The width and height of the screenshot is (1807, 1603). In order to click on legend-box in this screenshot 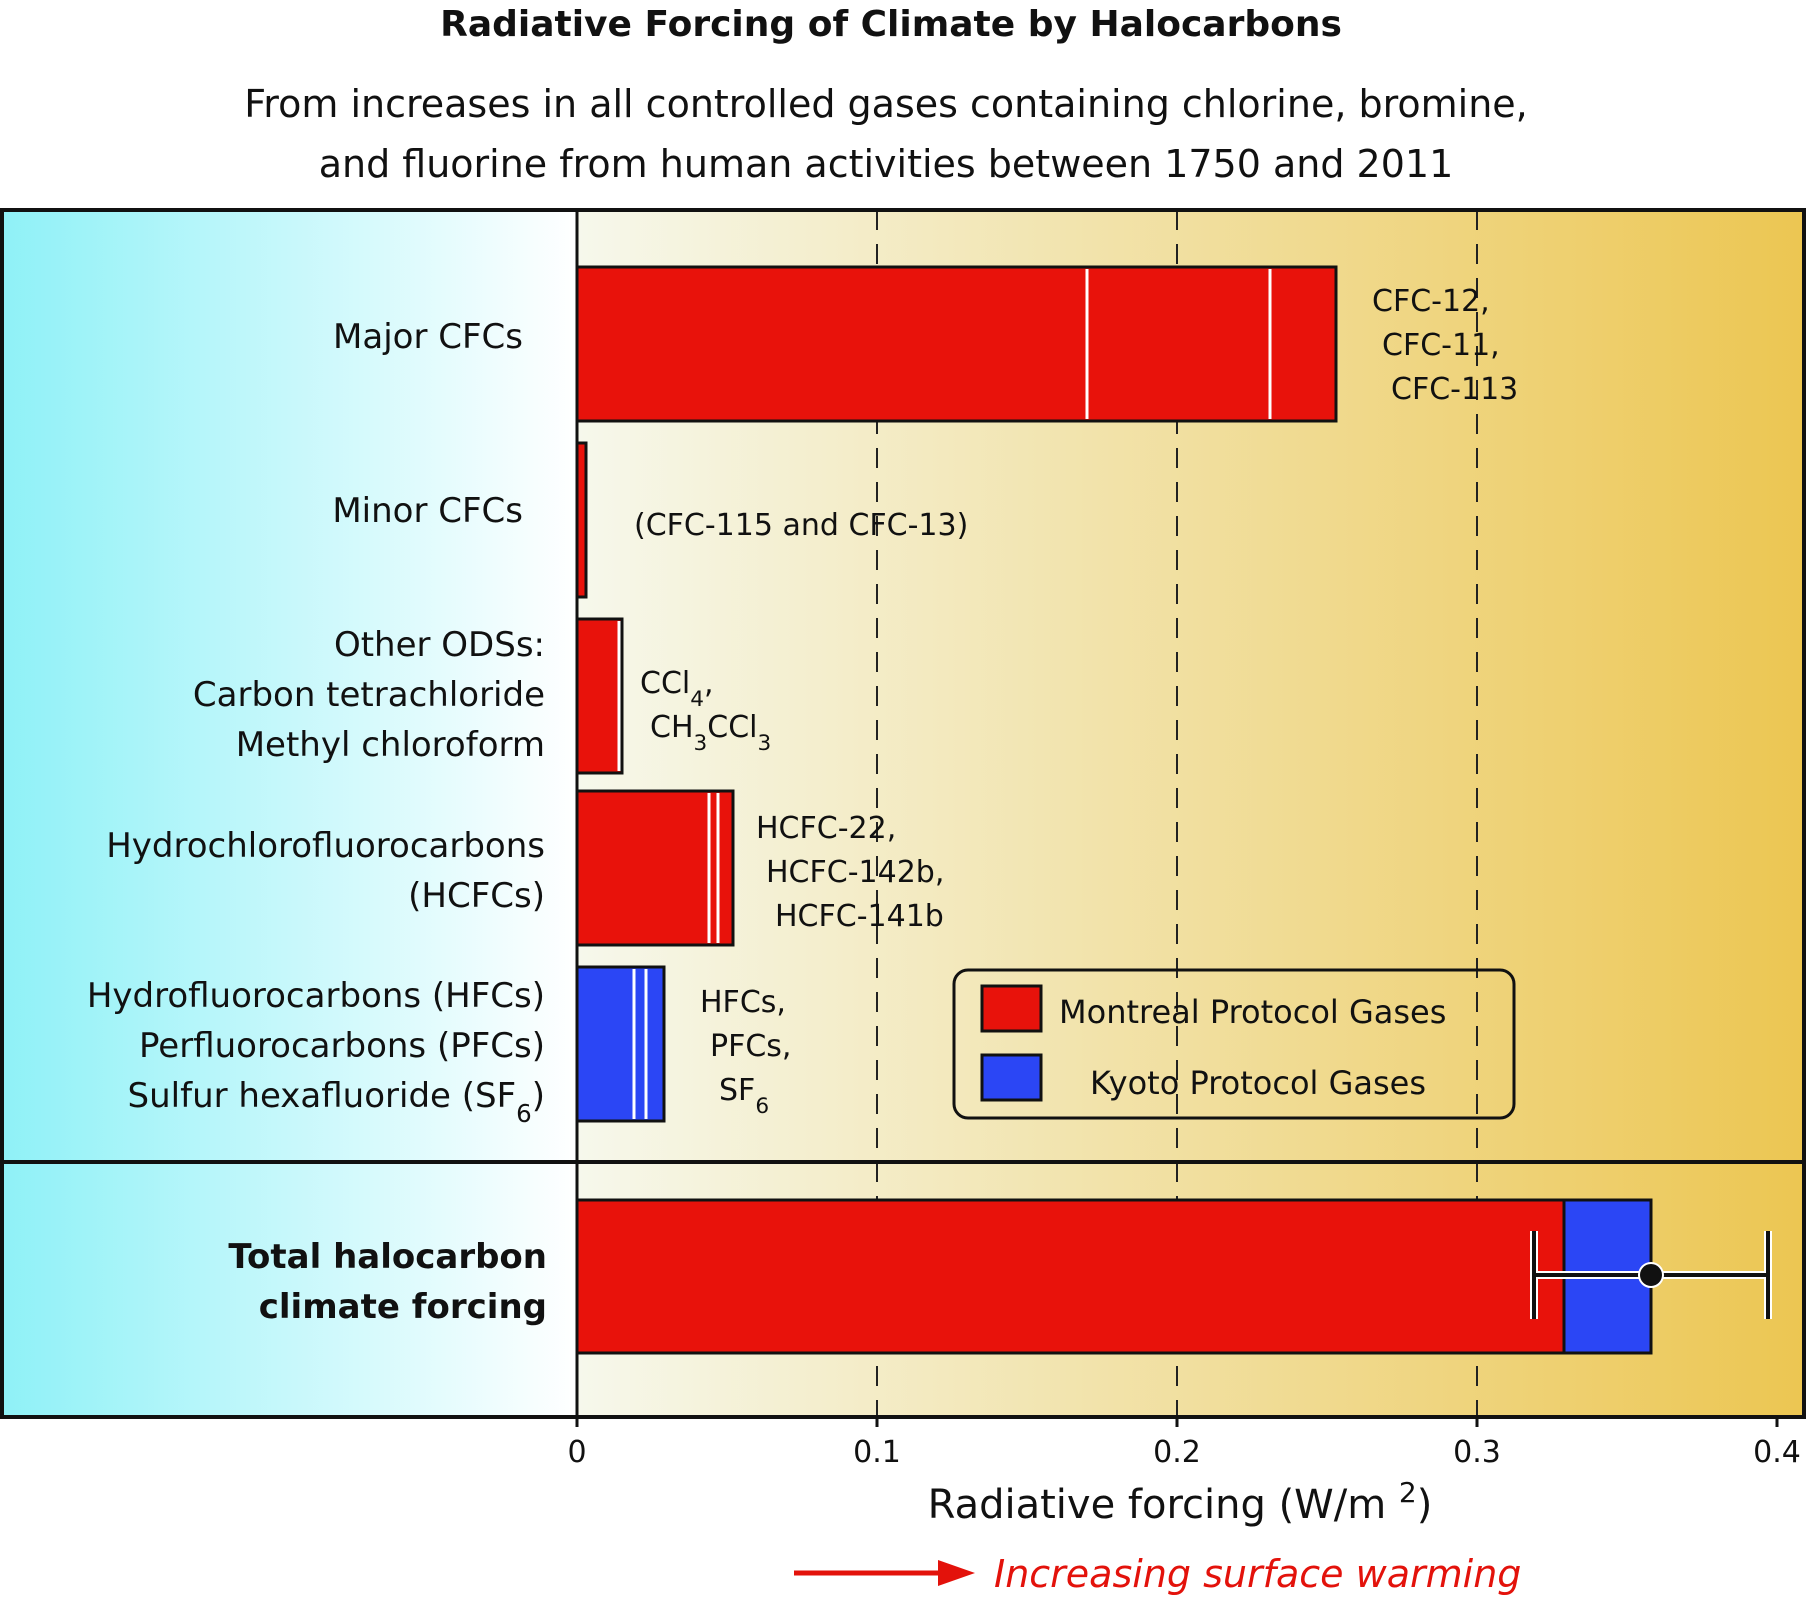, I will do `click(1234, 1044)`.